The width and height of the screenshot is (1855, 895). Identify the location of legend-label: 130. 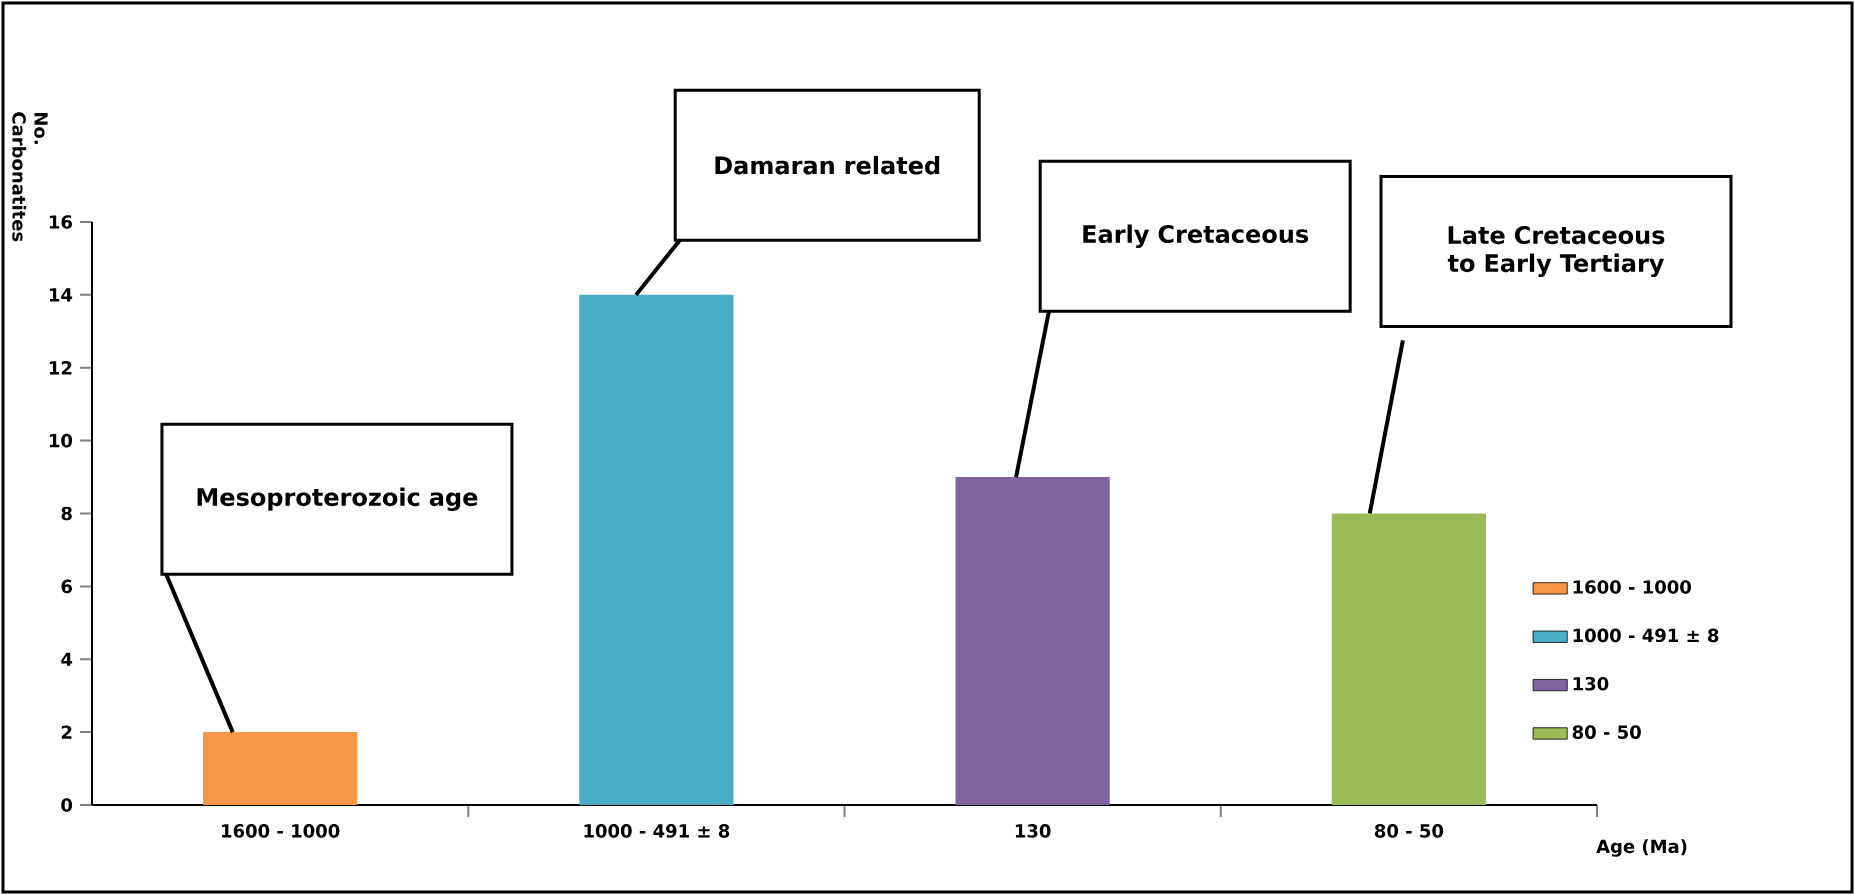
(1591, 683).